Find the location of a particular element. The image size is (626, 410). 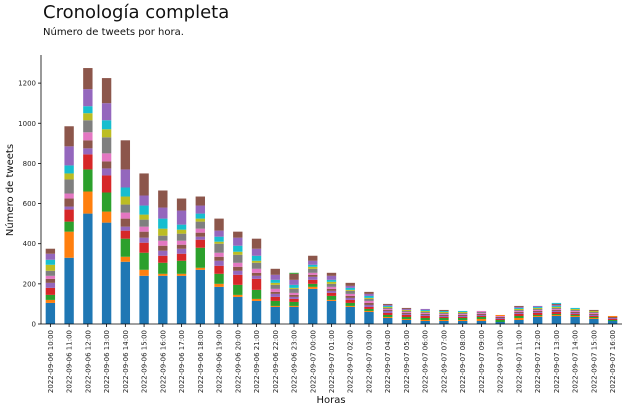

x-tick-label: 2022-09-07 09:00 is located at coordinates (482, 361).